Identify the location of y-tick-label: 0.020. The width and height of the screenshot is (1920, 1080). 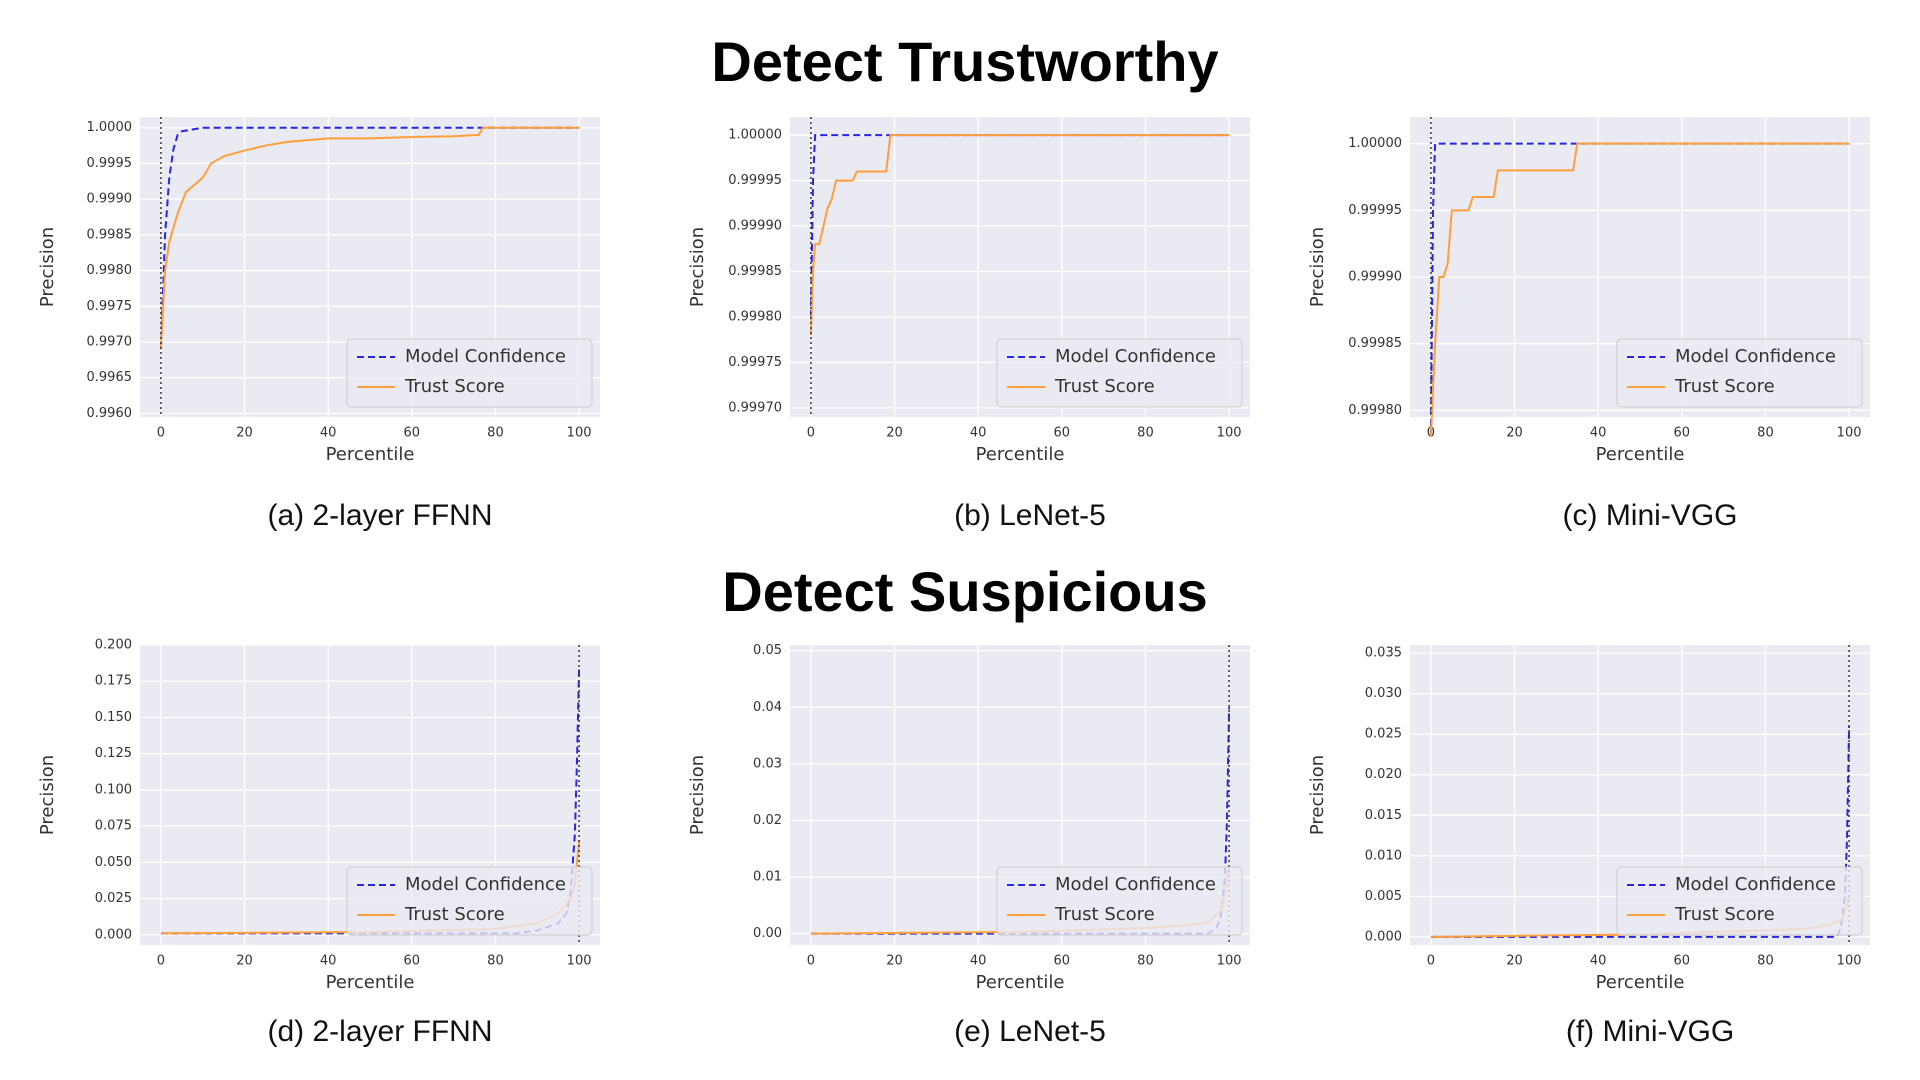
(1383, 774).